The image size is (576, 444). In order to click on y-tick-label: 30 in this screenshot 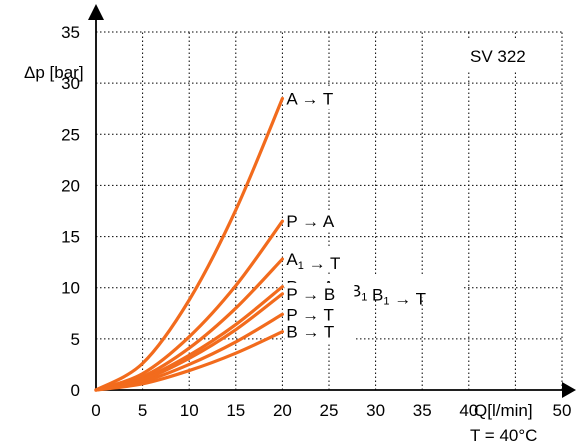, I will do `click(70, 83)`.